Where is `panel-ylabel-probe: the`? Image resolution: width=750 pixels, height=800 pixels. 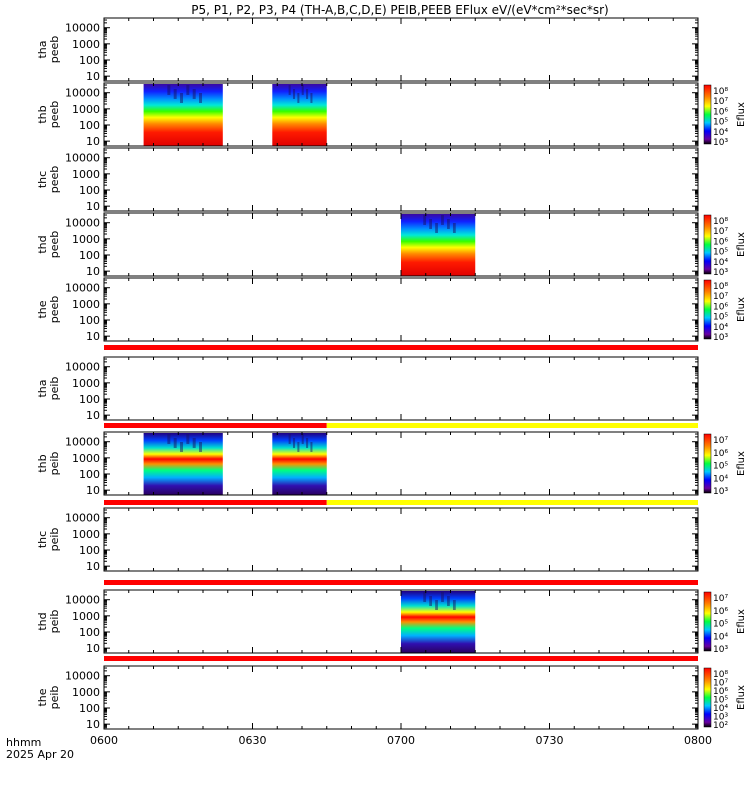 panel-ylabel-probe: the is located at coordinates (42, 697).